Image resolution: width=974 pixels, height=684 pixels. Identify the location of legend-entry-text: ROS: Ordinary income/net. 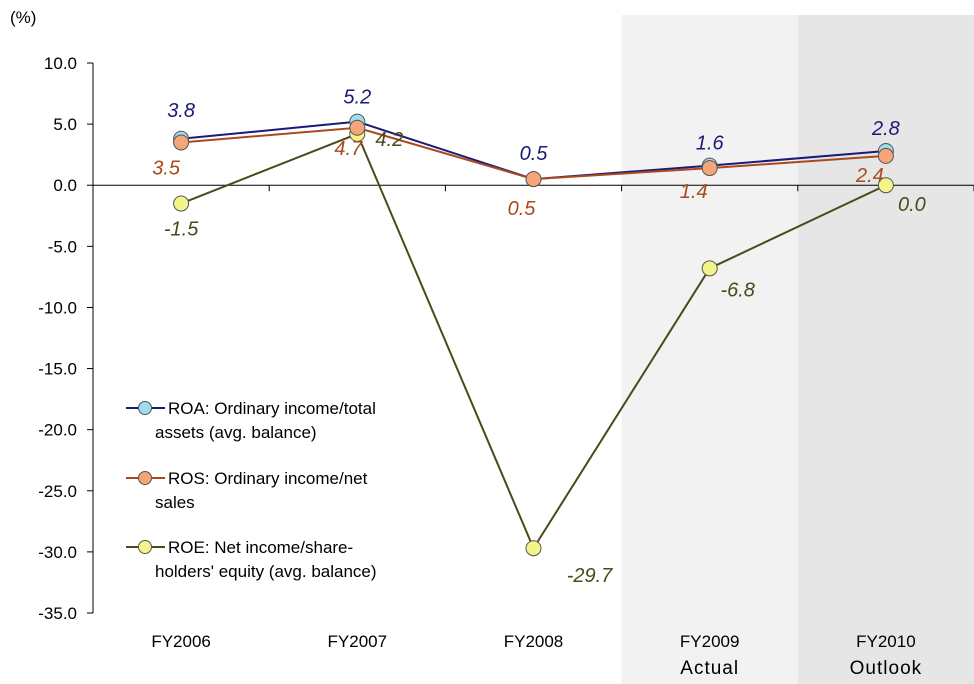
(268, 478).